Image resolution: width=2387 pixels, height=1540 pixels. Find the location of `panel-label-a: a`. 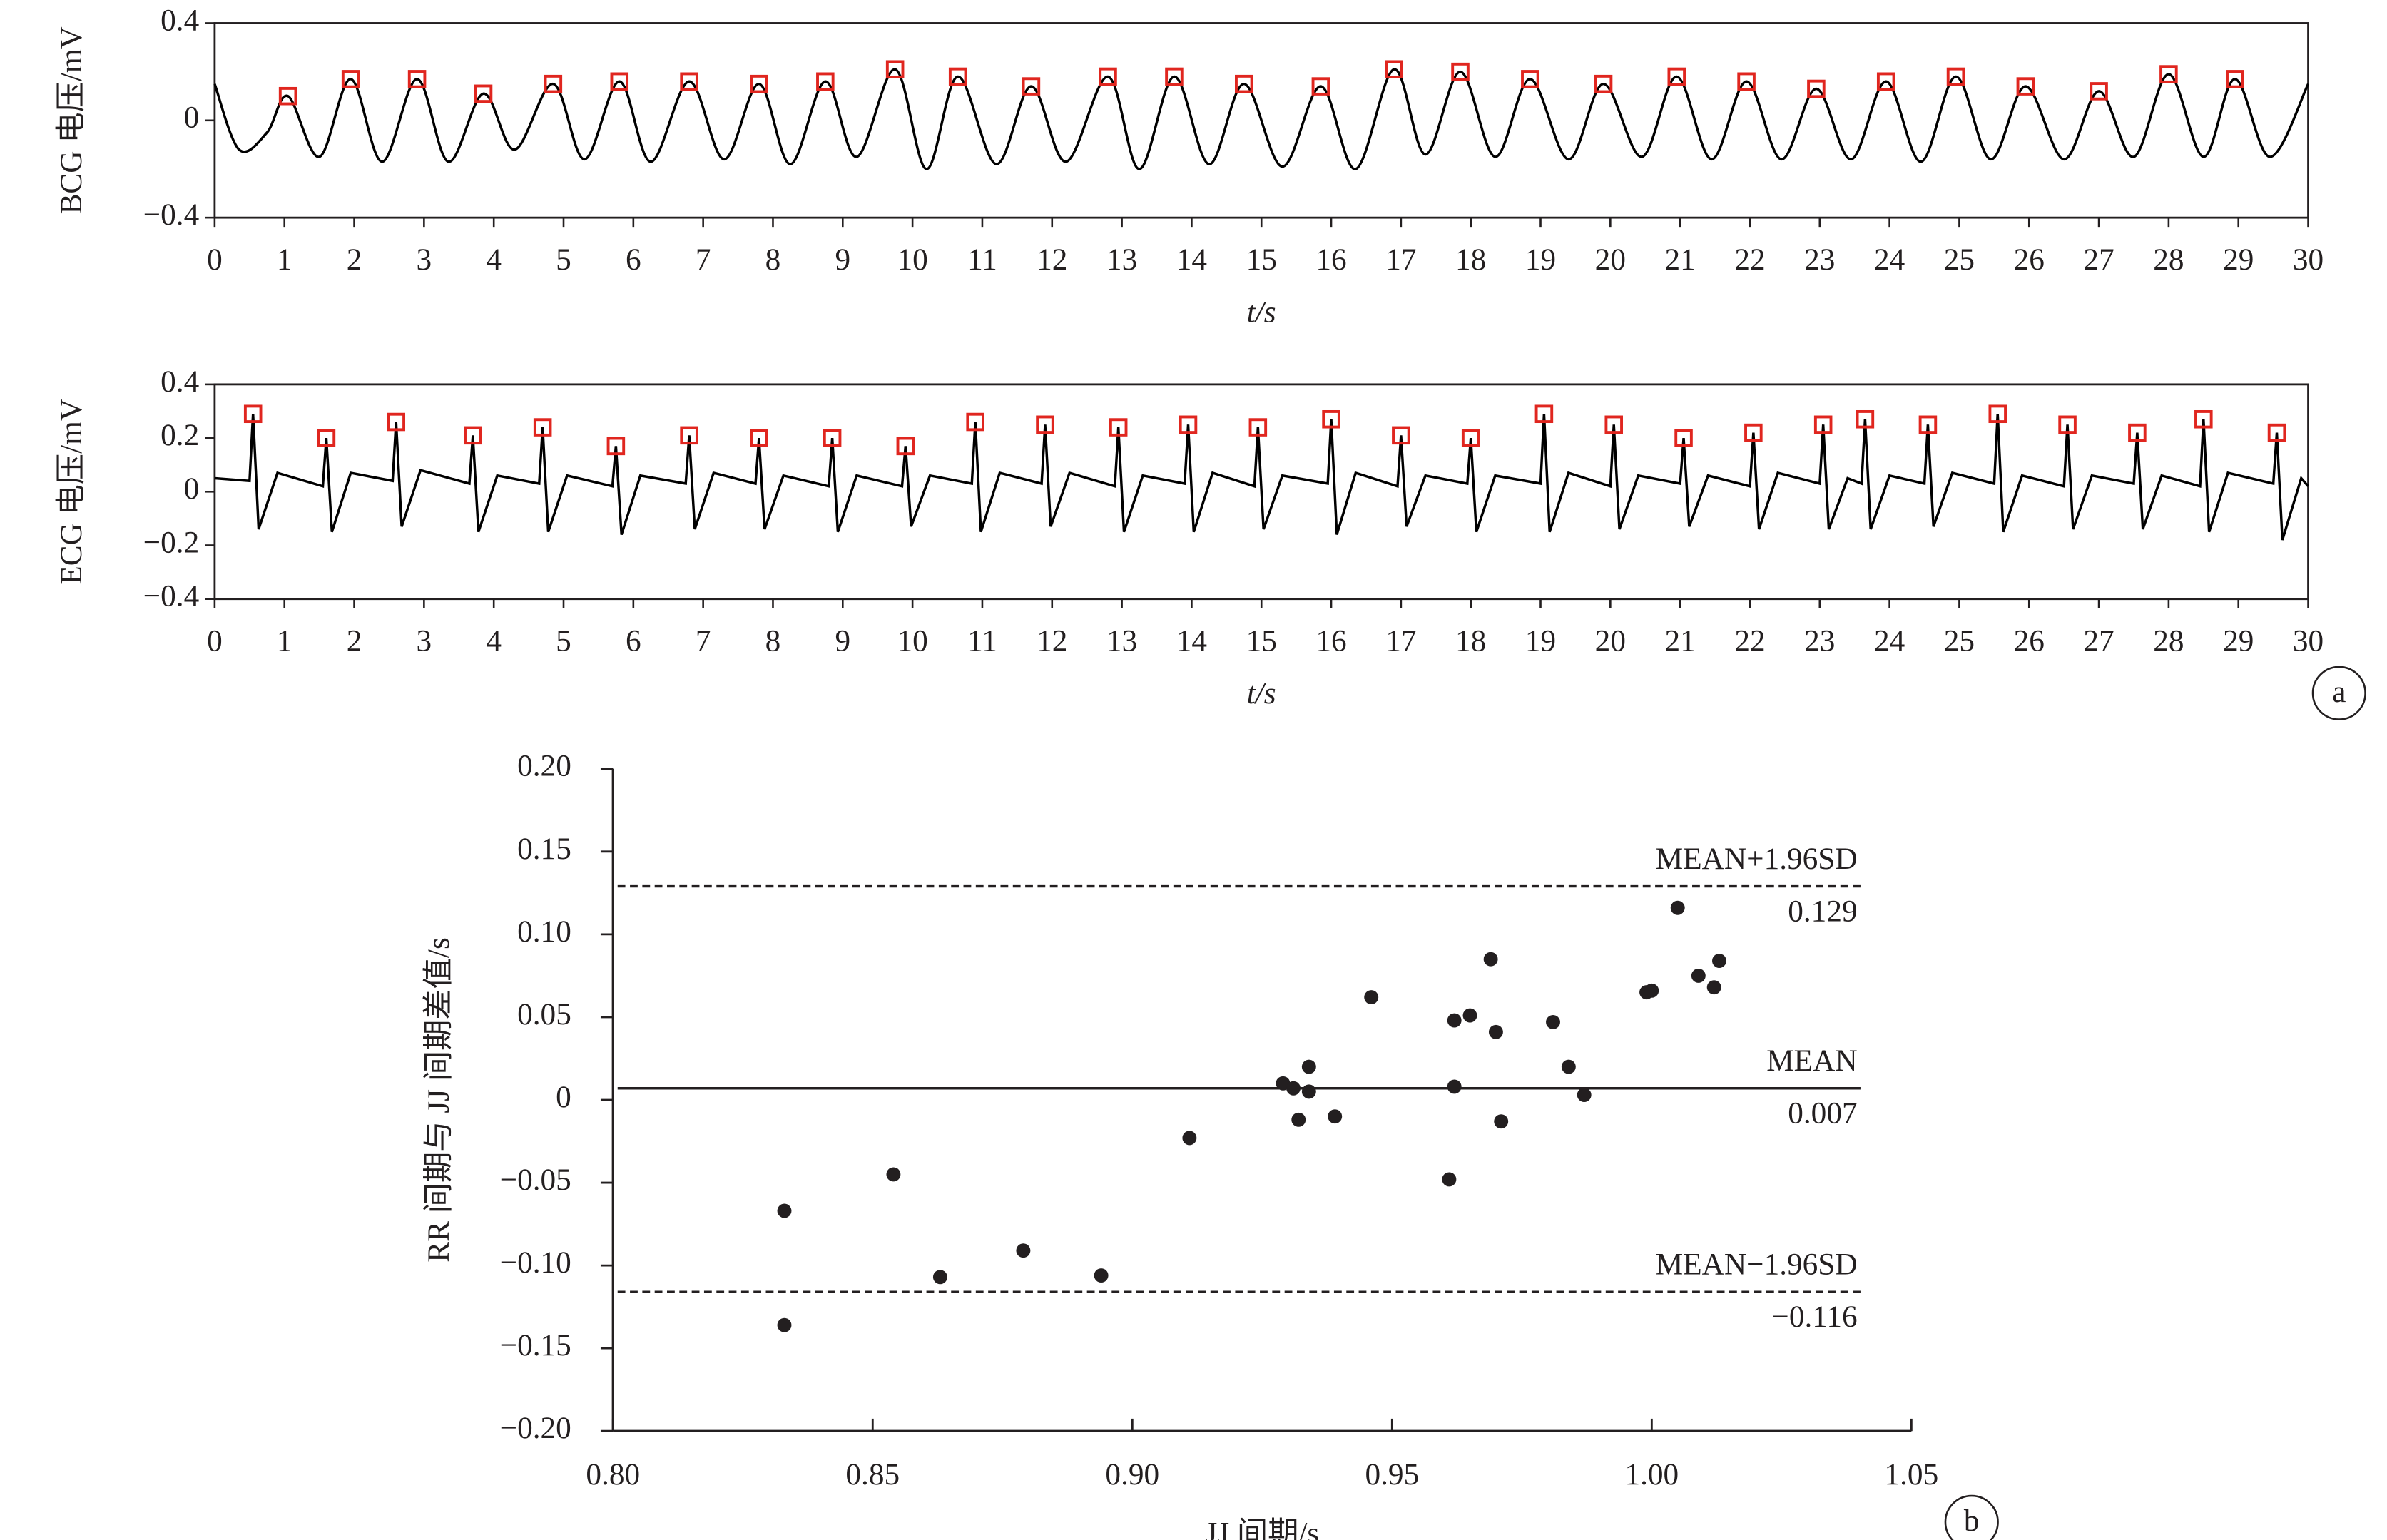

panel-label-a: a is located at coordinates (2338, 693).